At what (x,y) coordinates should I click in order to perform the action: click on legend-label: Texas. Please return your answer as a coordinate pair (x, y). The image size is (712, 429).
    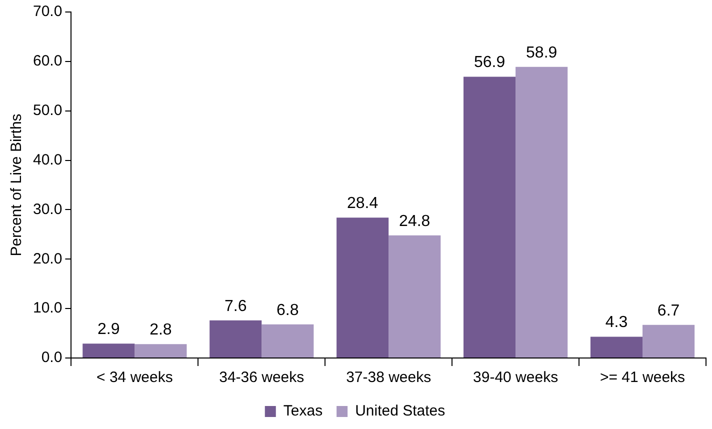
    Looking at the image, I should click on (303, 411).